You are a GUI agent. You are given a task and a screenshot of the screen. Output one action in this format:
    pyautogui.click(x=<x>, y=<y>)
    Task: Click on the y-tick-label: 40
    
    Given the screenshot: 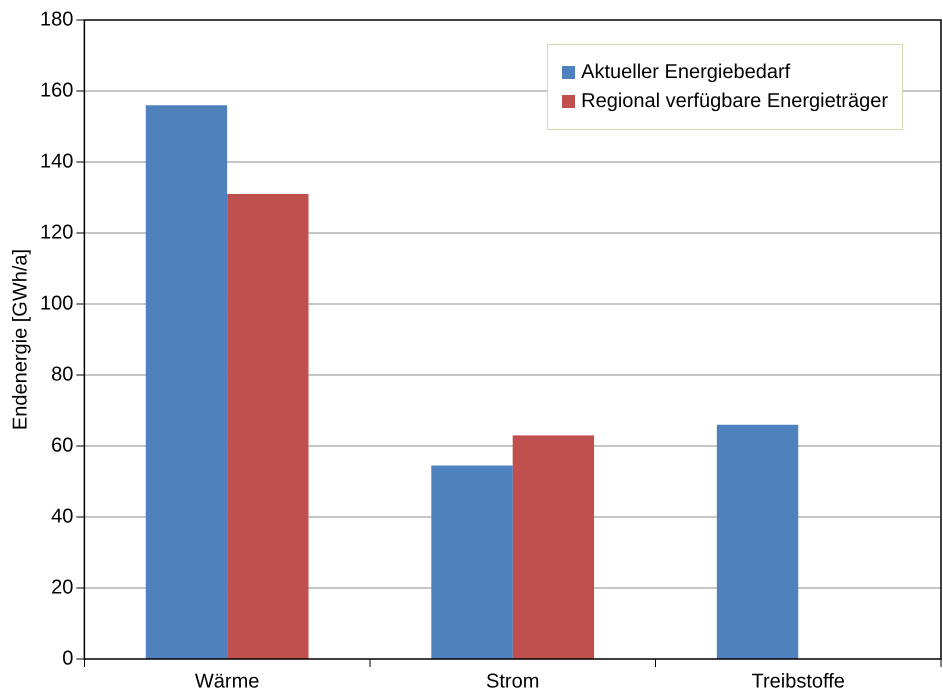 What is the action you would take?
    pyautogui.click(x=62, y=517)
    